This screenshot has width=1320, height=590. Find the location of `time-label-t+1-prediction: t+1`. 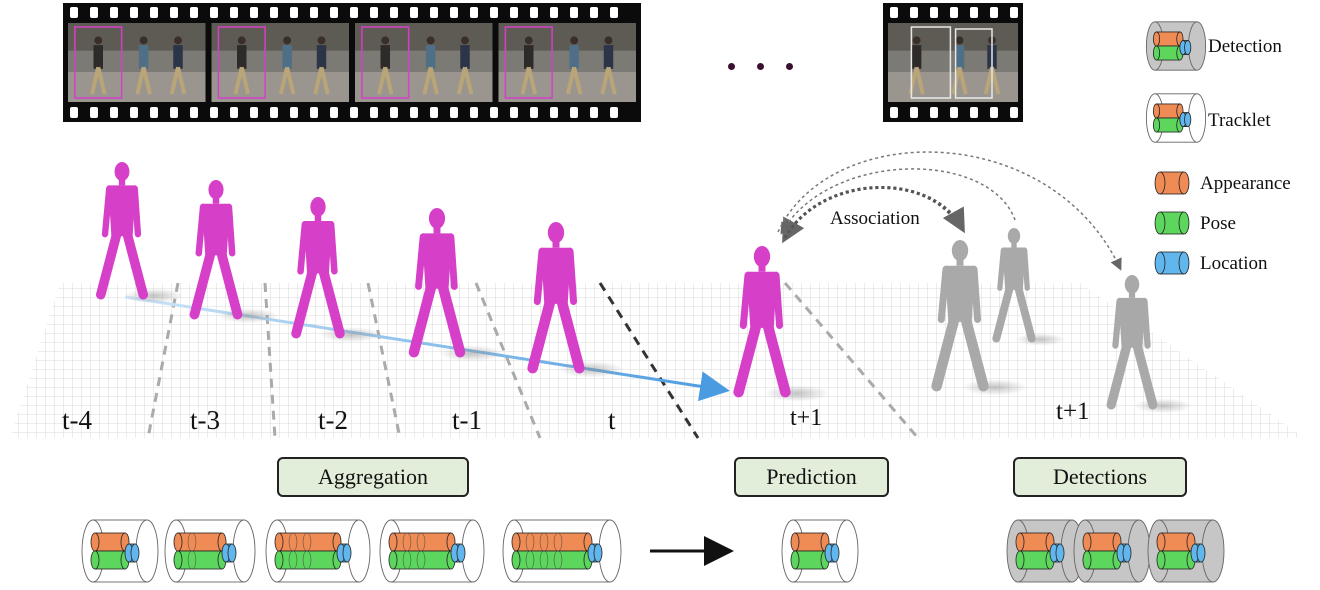

time-label-t+1-prediction: t+1 is located at coordinates (806, 418).